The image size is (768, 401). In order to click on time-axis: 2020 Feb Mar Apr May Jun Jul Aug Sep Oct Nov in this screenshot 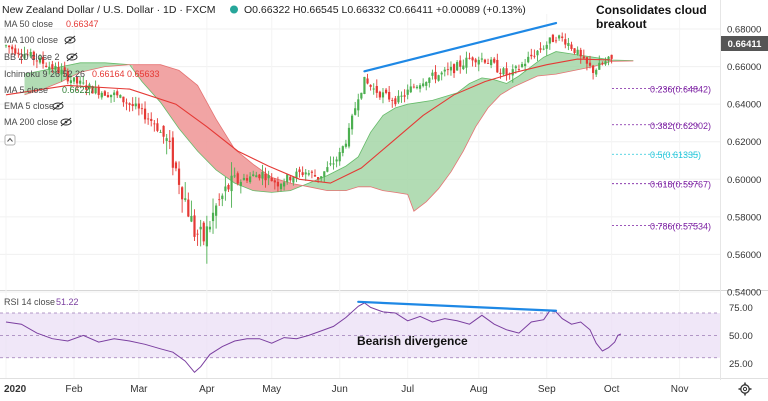, I will do `click(346, 389)`.